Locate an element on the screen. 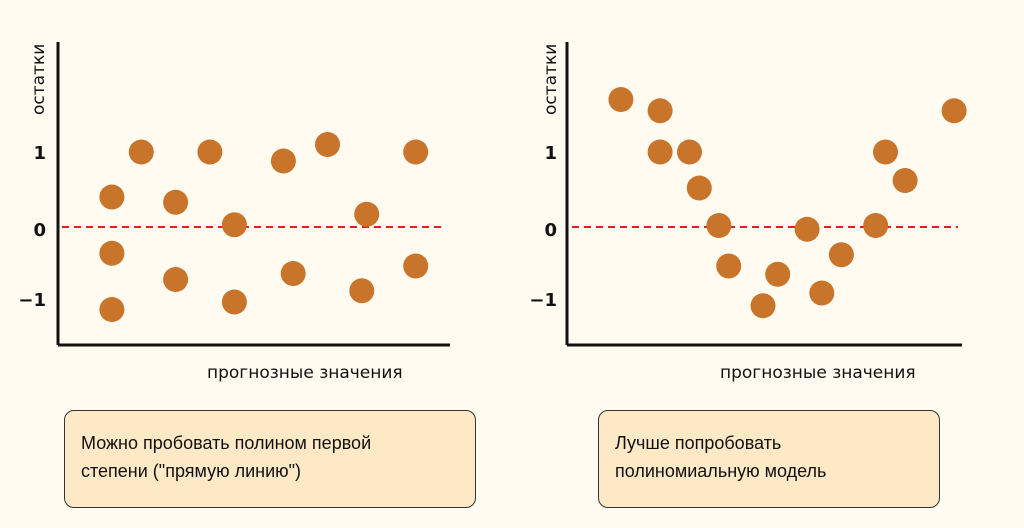  data-points is located at coordinates (264, 227).